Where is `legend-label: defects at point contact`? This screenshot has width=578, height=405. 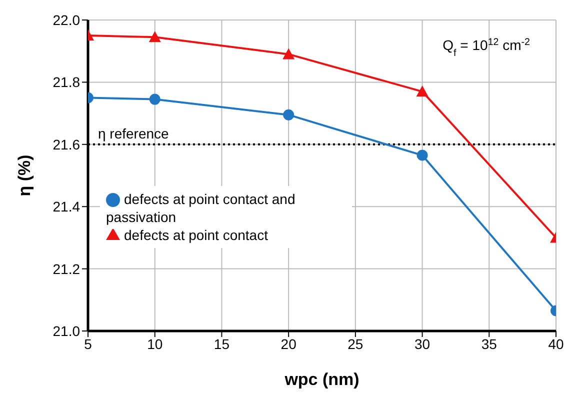
legend-label: defects at point contact is located at coordinates (196, 235).